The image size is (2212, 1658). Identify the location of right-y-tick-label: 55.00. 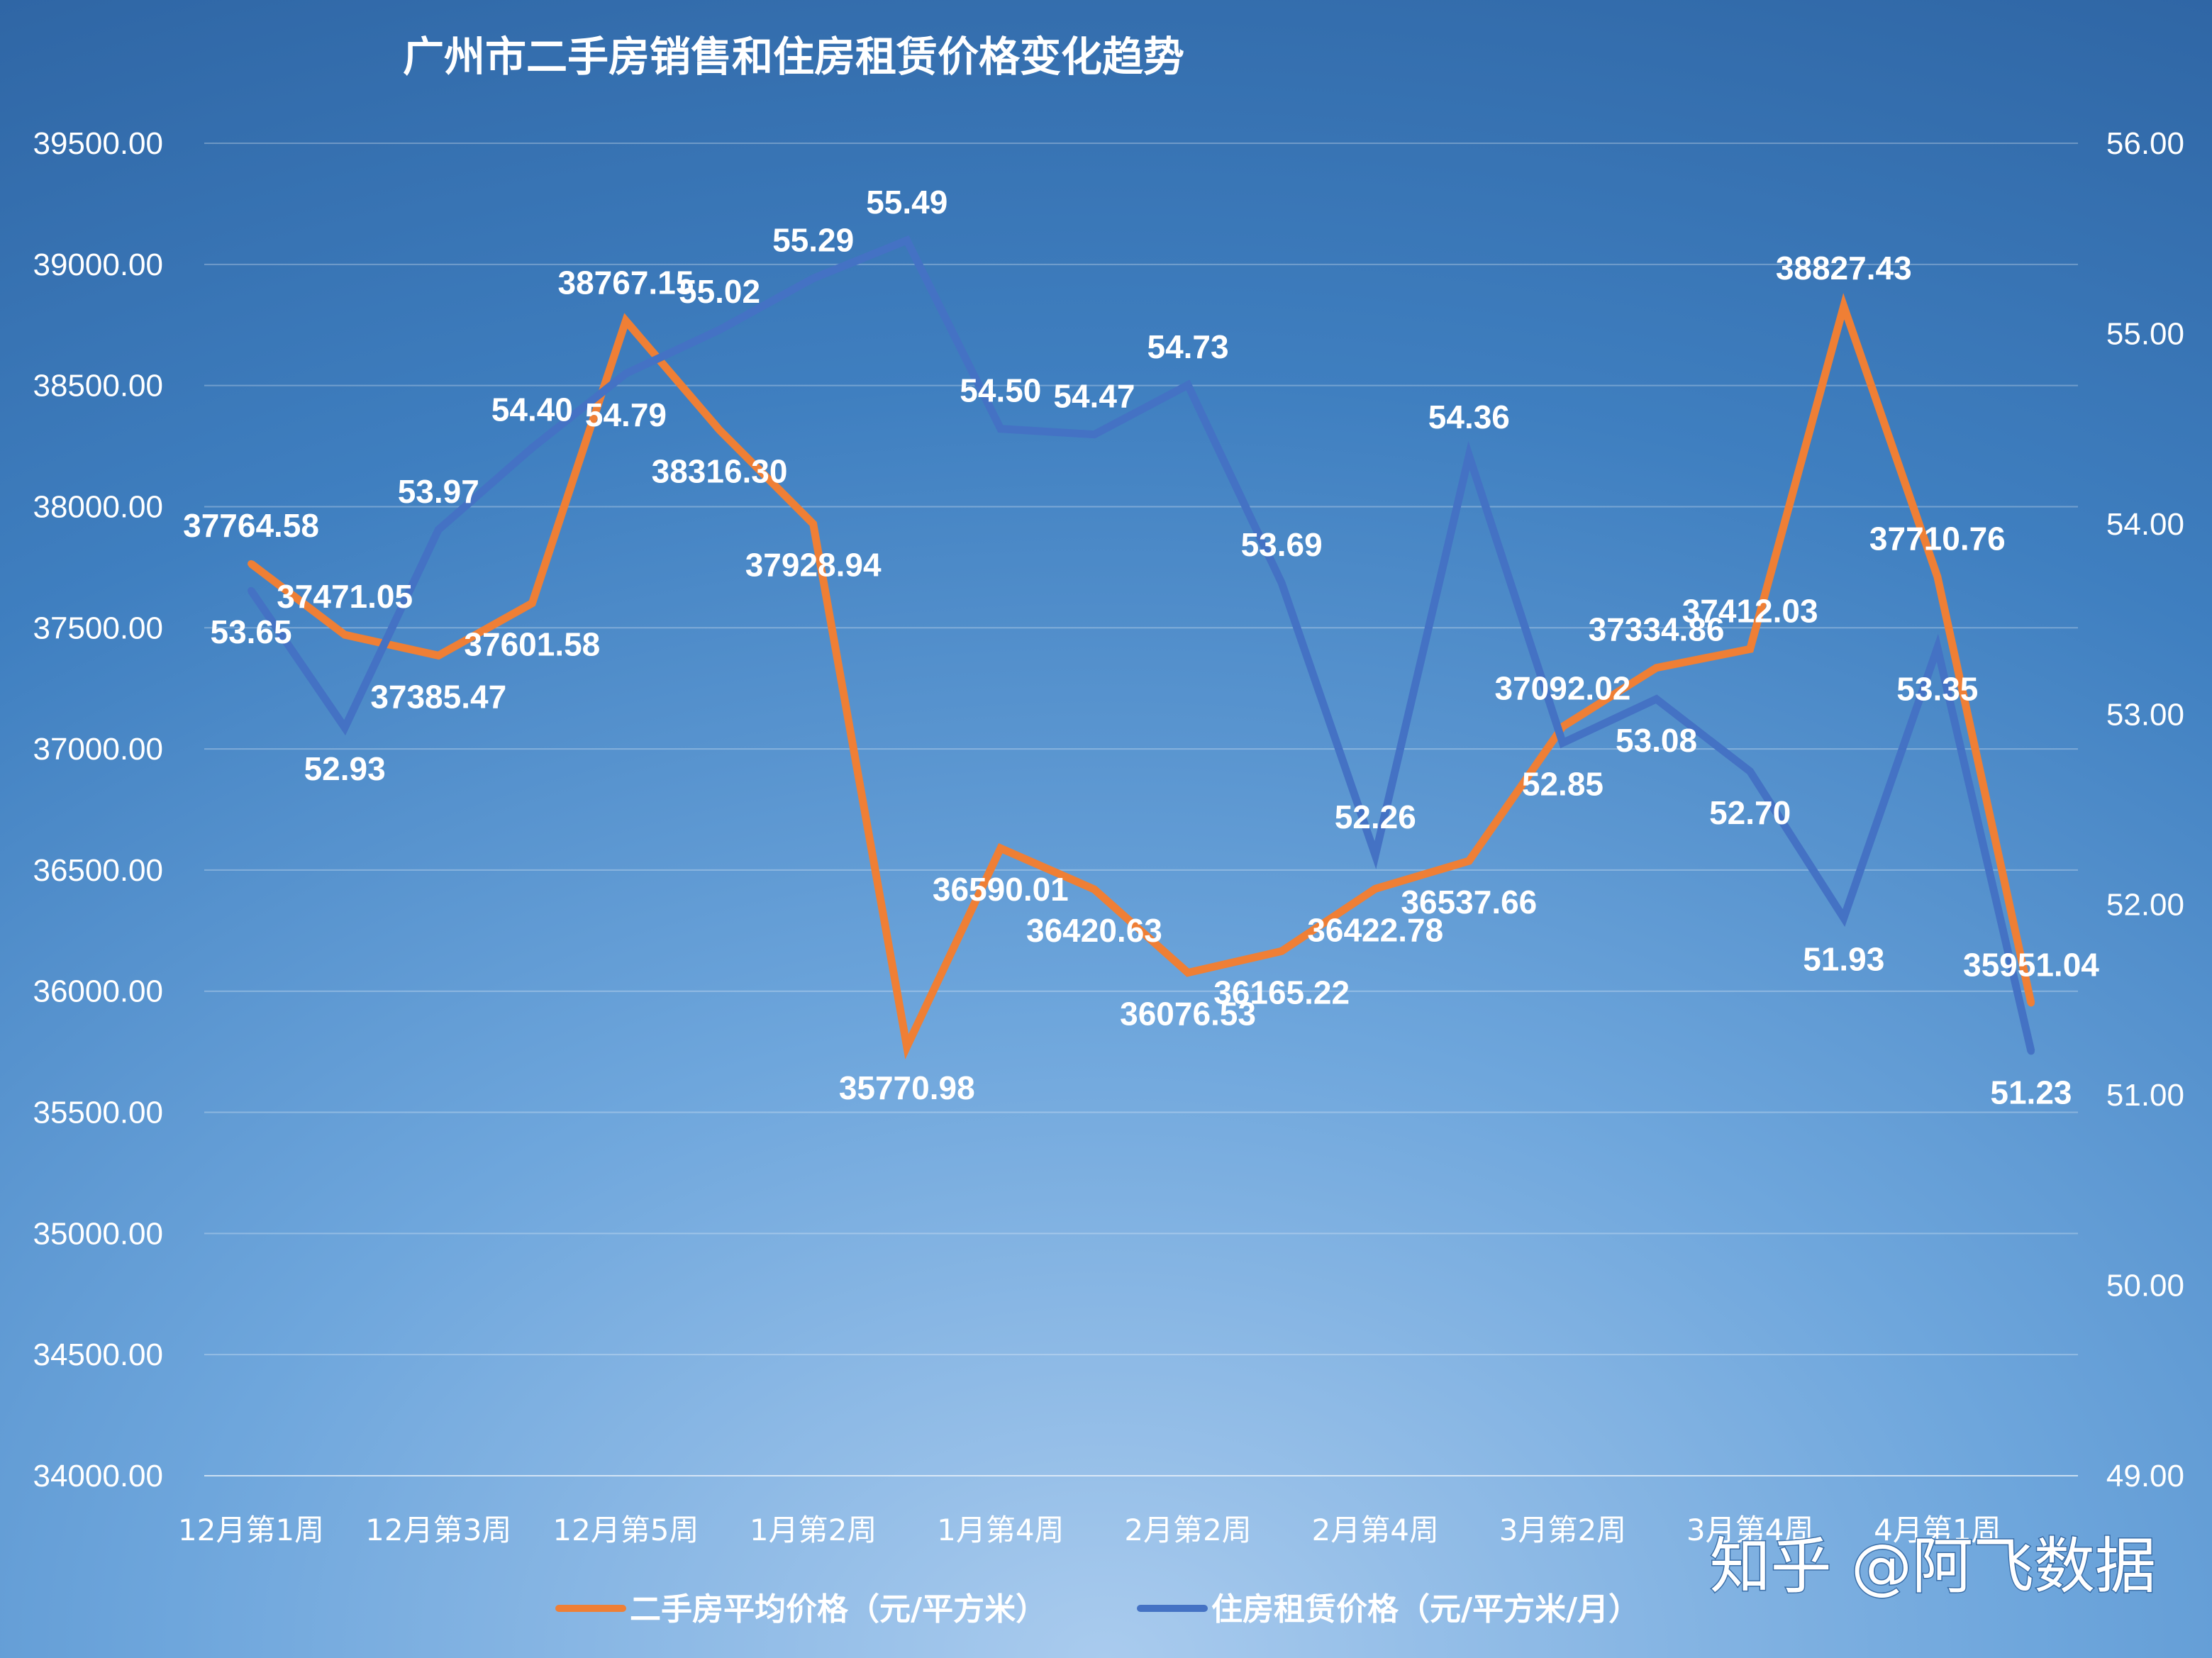
(2145, 333).